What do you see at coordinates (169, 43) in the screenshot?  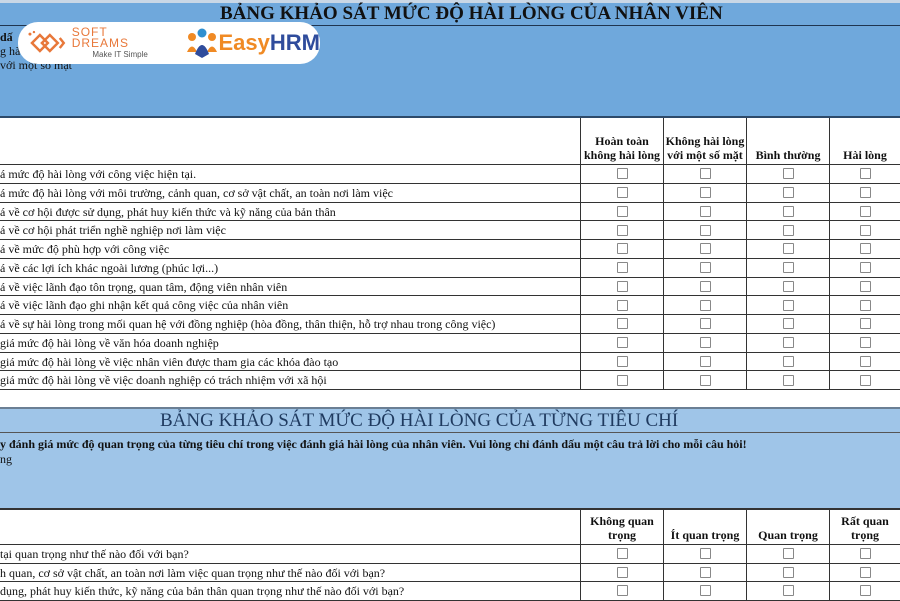 I see `brand-logo-banner: SOFT DREAMS Make IT Simple Easy HRM` at bounding box center [169, 43].